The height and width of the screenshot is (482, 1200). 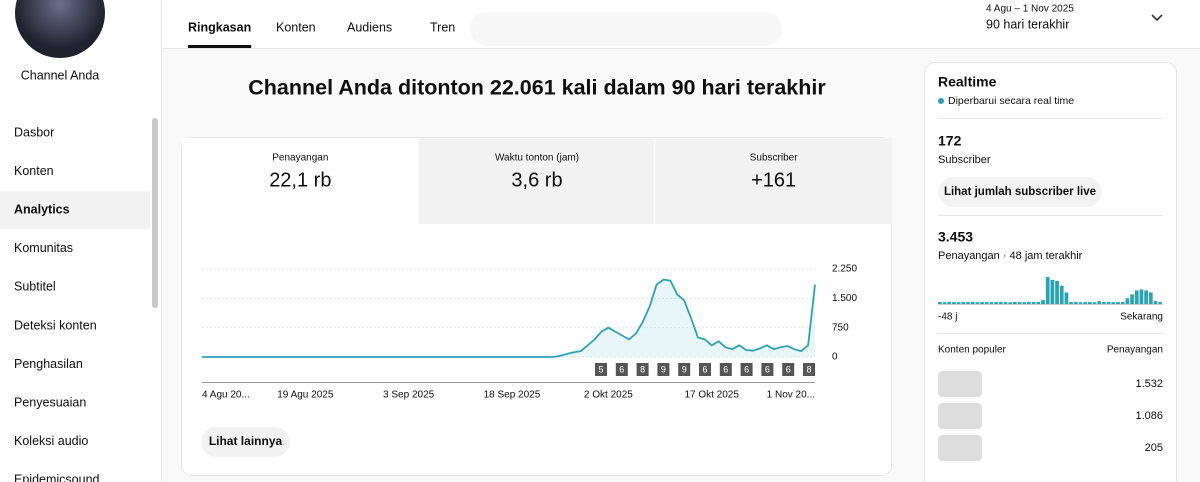 I want to click on popular-views: 1.086, so click(x=1149, y=416).